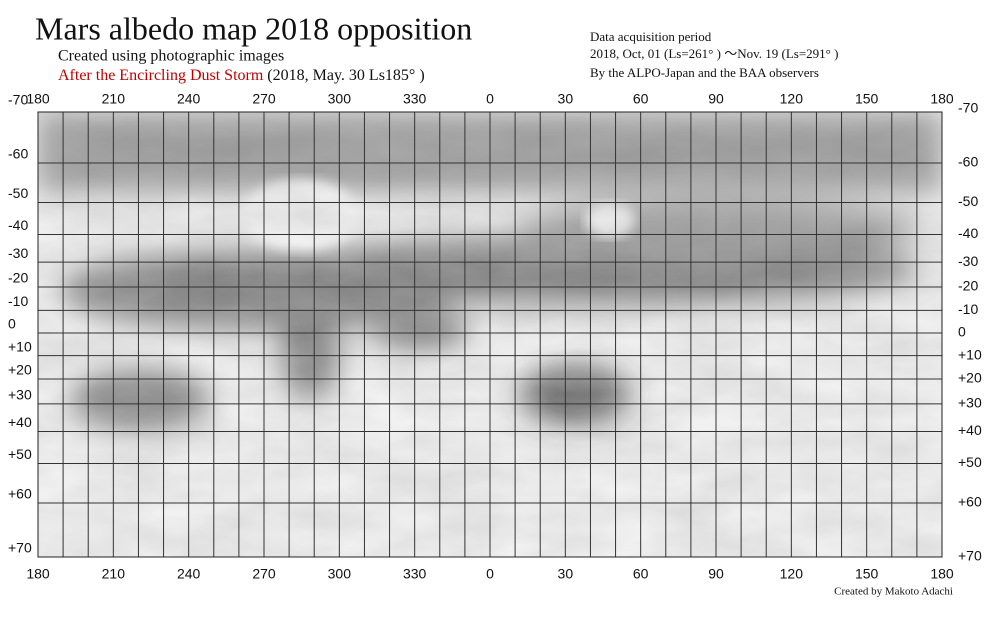 The height and width of the screenshot is (624, 1000). Describe the element at coordinates (893, 592) in the screenshot. I see `credit: Created by Makoto Adachi` at that location.